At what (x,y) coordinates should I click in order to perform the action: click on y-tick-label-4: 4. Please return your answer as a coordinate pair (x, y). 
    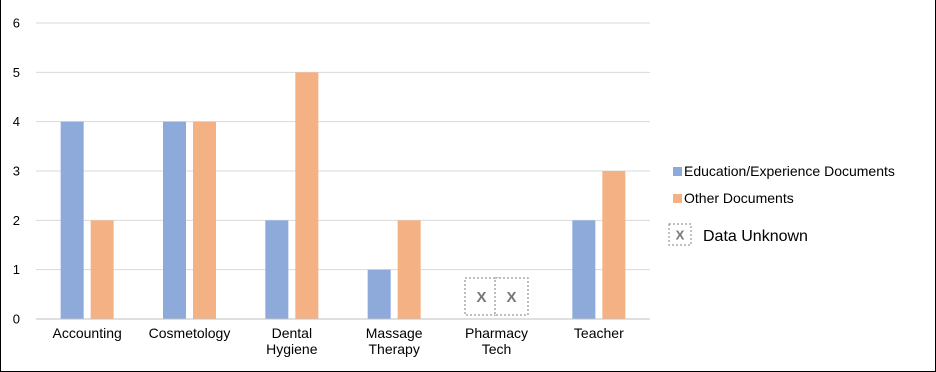
    Looking at the image, I should click on (16, 121).